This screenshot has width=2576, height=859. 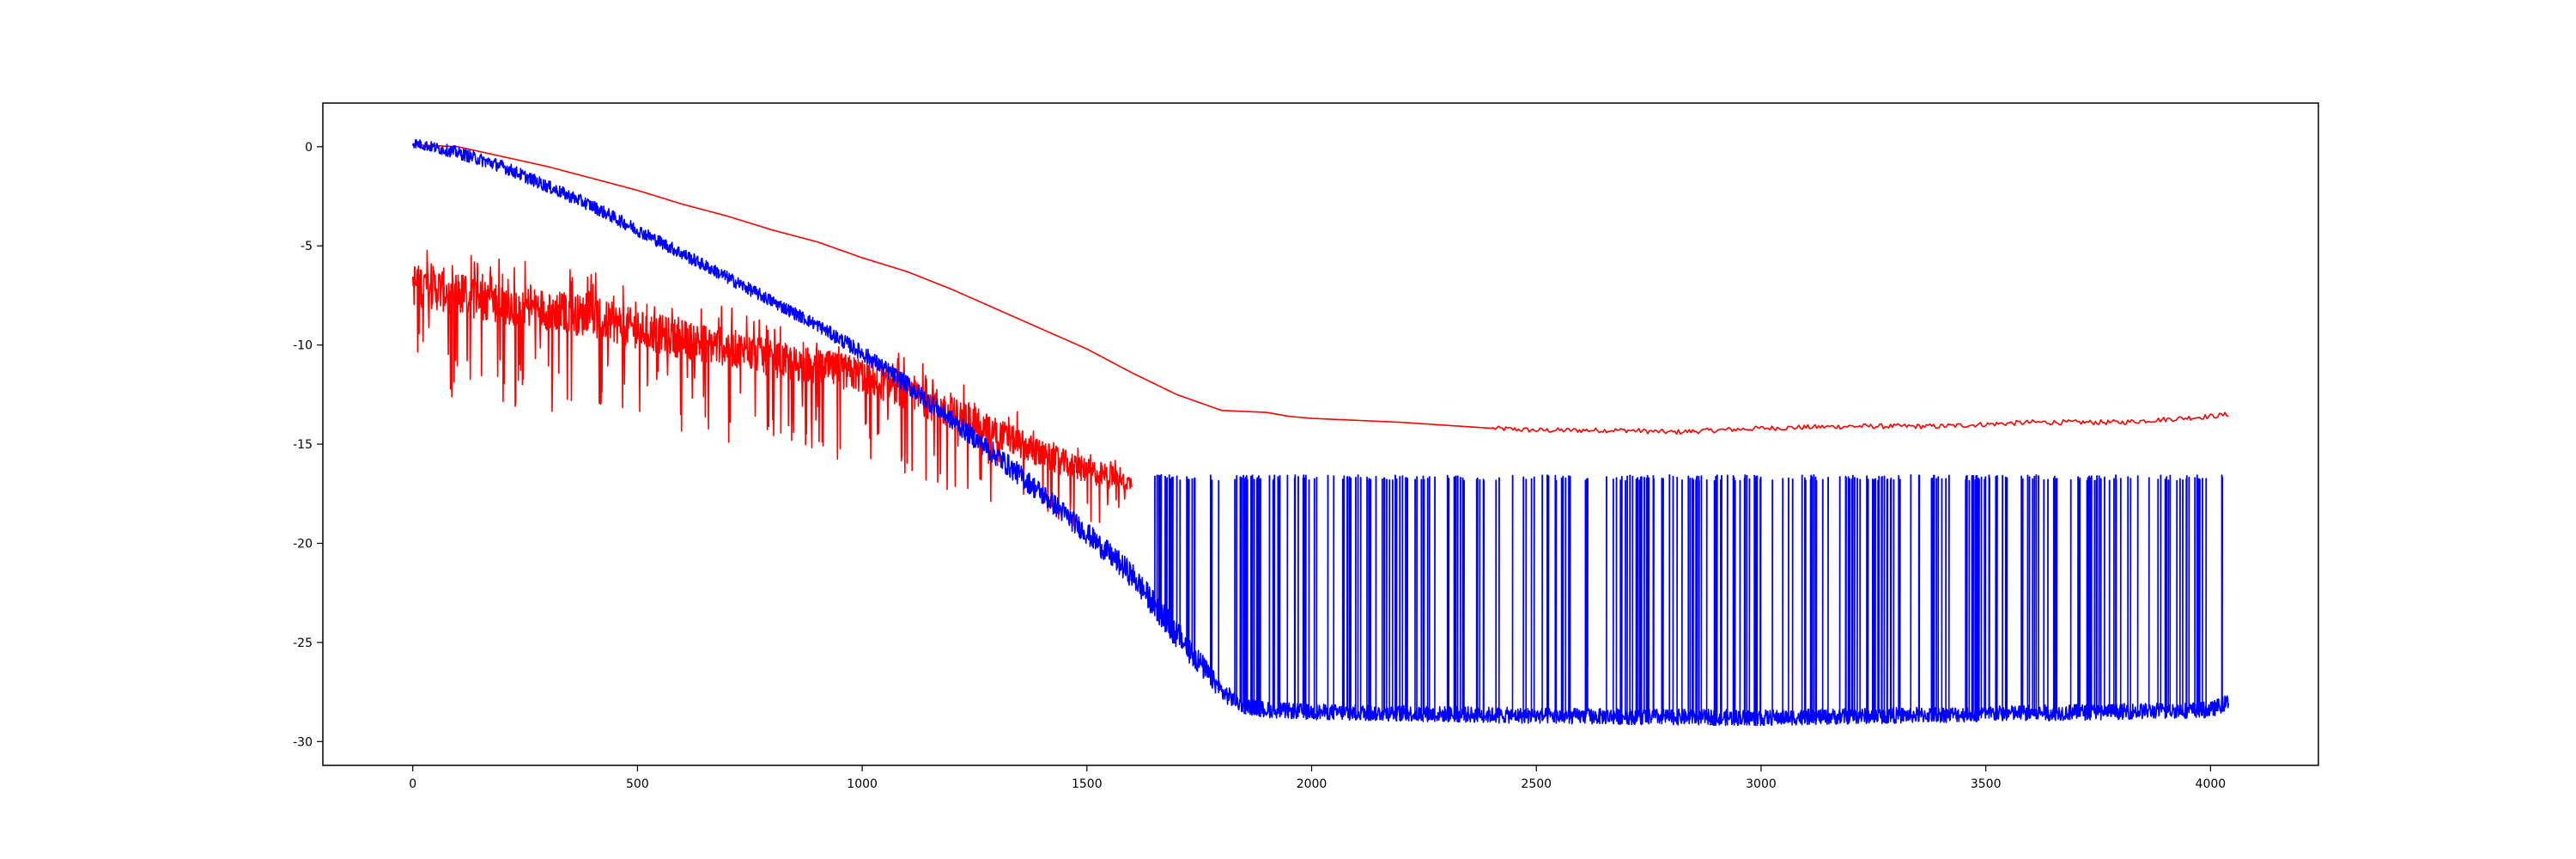 What do you see at coordinates (638, 784) in the screenshot?
I see `x-tick-label: 500` at bounding box center [638, 784].